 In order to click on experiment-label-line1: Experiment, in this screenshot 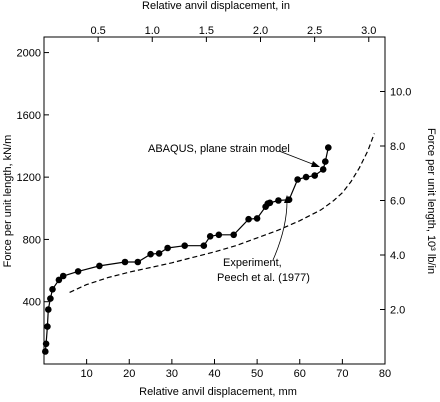, I will do `click(252, 263)`.